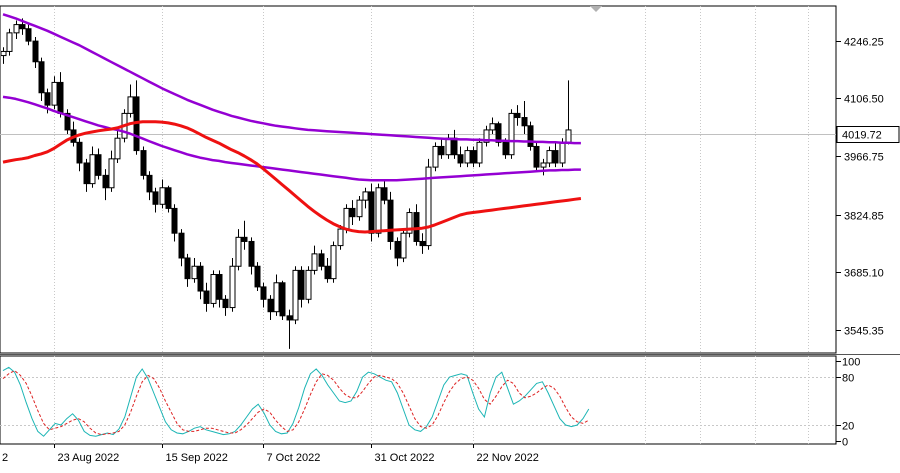  Describe the element at coordinates (508, 458) in the screenshot. I see `date-tick-label: 22 Nov 2022` at that location.